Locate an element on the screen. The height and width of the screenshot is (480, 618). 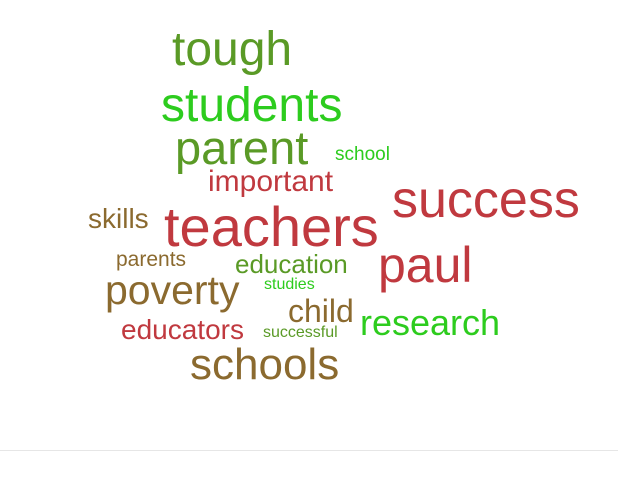
word-studies: studies is located at coordinates (289, 284).